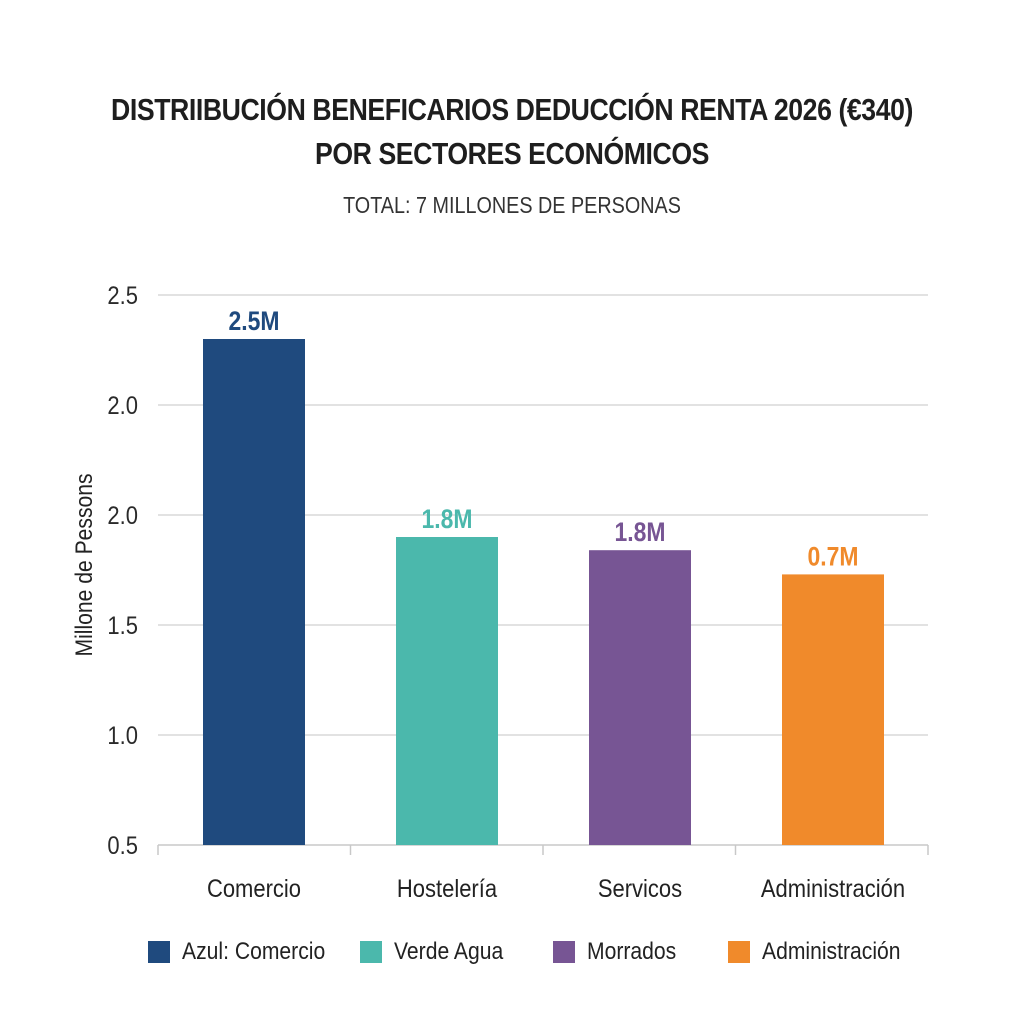  What do you see at coordinates (122, 736) in the screenshot?
I see `y-tick-label: 1.0` at bounding box center [122, 736].